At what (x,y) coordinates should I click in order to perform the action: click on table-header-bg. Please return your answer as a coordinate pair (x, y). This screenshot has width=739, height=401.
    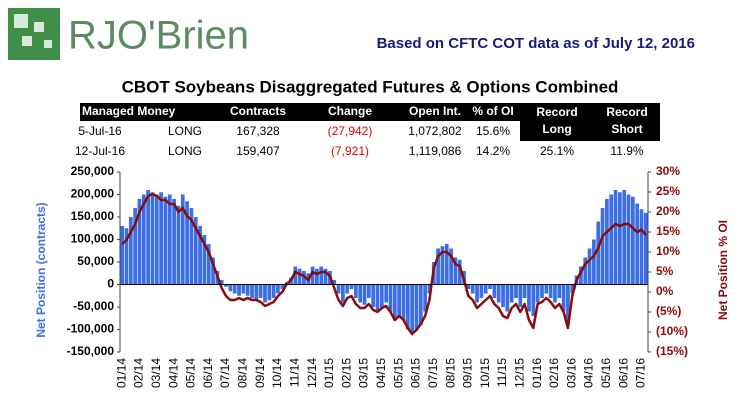
    Looking at the image, I should click on (370, 112).